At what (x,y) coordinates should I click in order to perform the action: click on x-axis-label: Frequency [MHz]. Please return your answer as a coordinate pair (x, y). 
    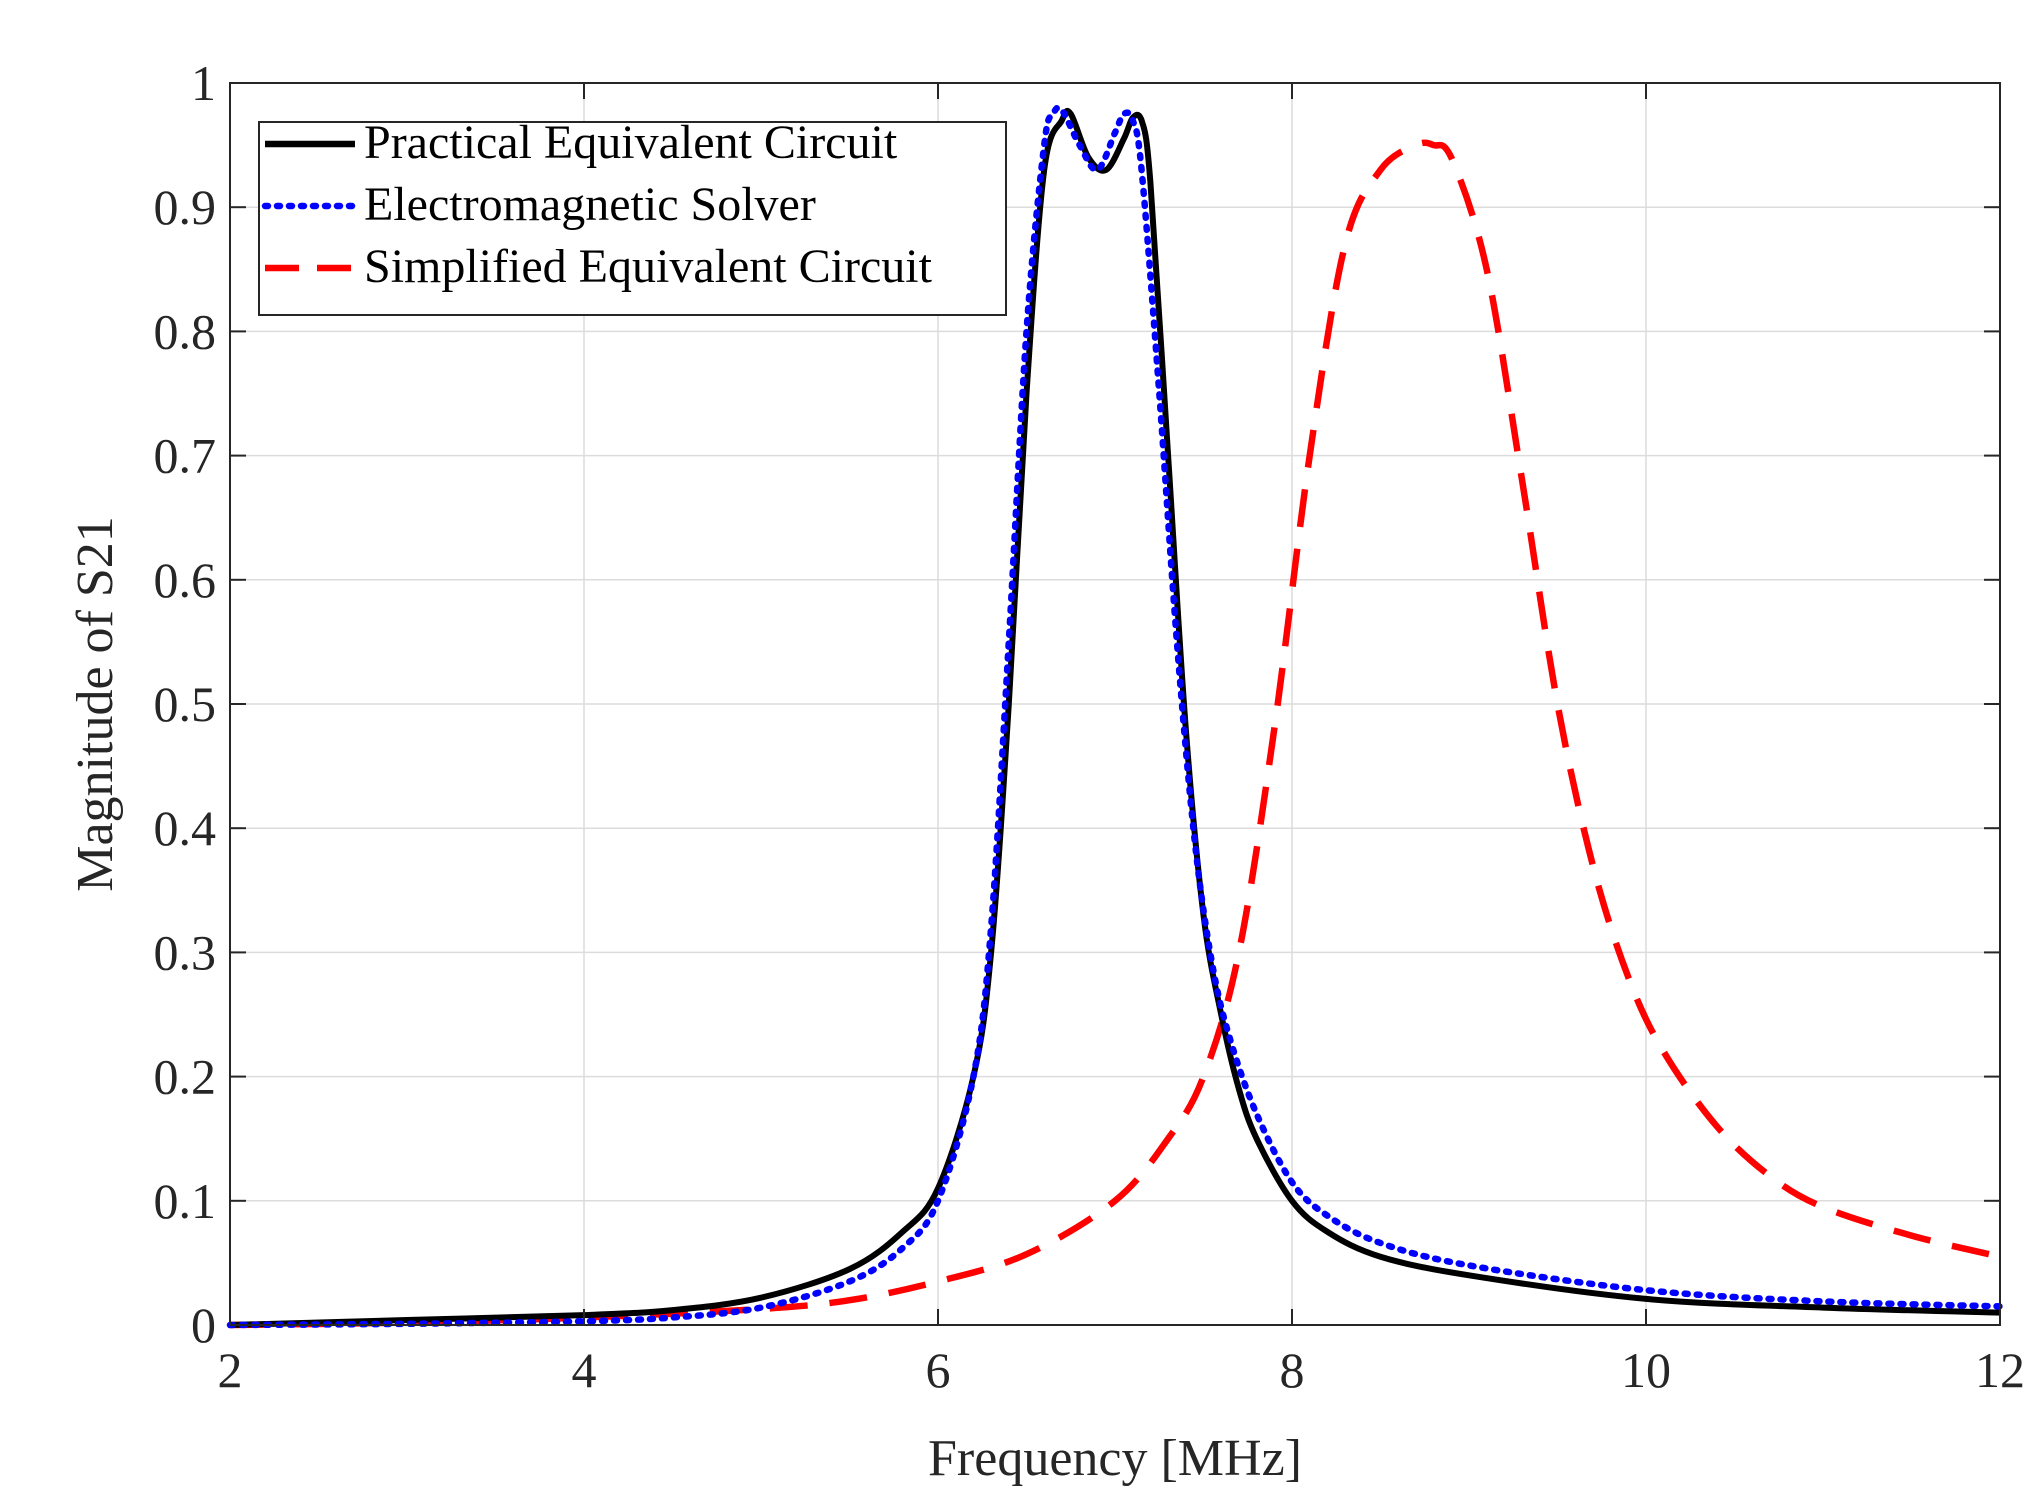
    Looking at the image, I should click on (1115, 1458).